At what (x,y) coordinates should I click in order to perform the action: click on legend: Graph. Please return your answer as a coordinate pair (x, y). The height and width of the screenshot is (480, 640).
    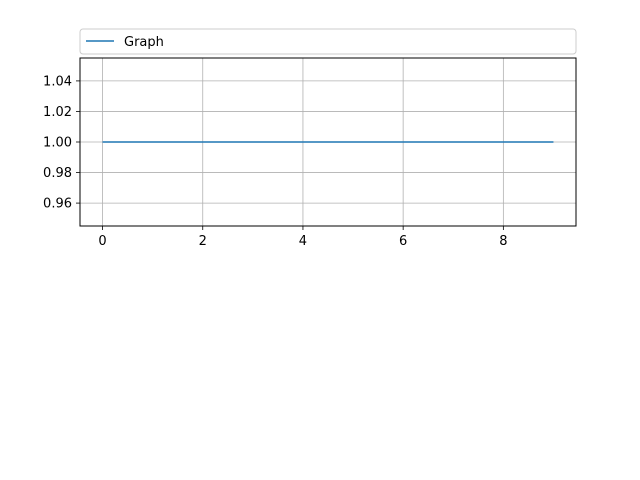
    Looking at the image, I should click on (328, 41).